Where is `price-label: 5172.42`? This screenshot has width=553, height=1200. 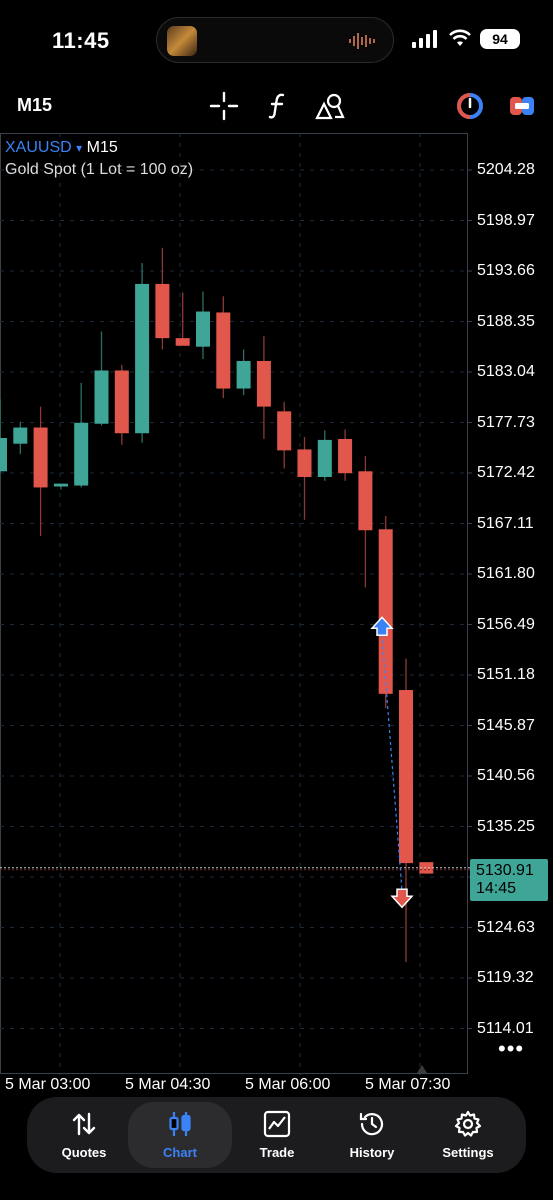
price-label: 5172.42 is located at coordinates (506, 472).